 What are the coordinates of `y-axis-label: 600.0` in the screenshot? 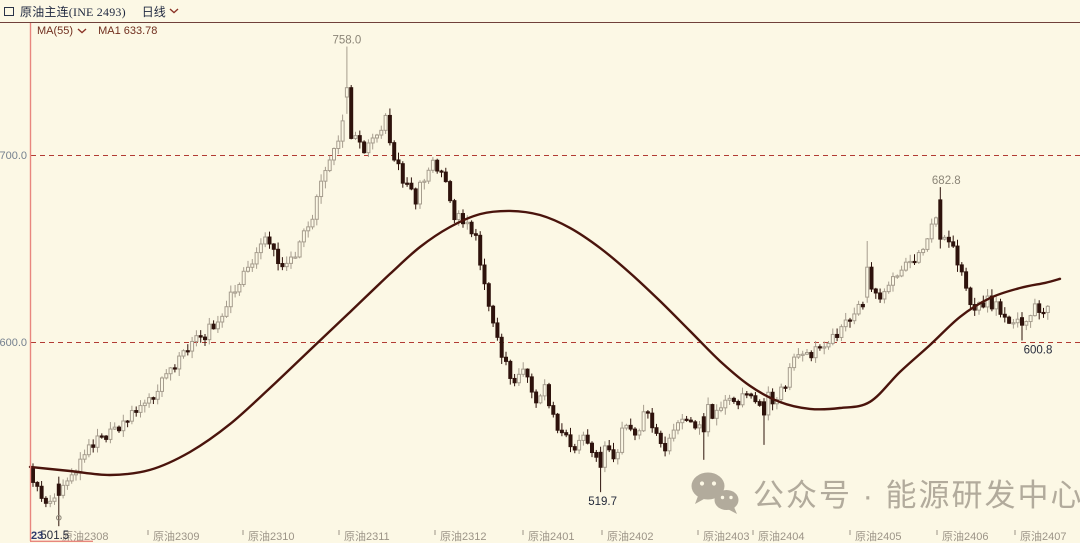 It's located at (13, 343).